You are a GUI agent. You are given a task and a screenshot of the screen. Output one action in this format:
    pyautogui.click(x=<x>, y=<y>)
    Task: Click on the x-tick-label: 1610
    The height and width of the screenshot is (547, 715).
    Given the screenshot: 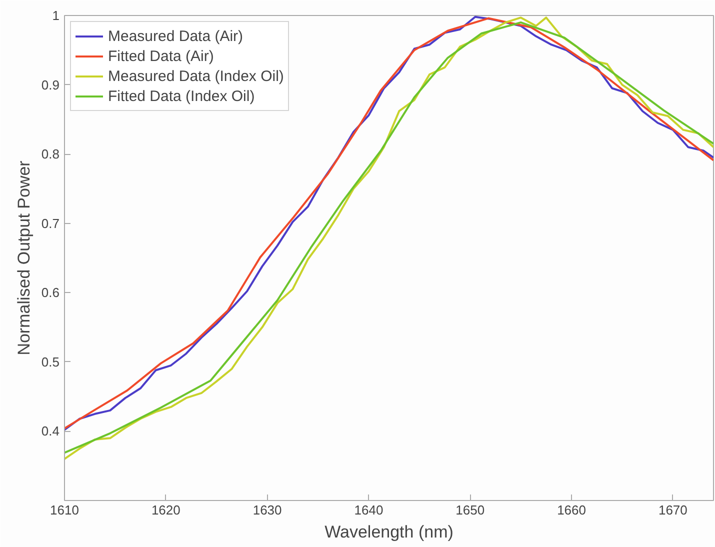 What is the action you would take?
    pyautogui.click(x=64, y=510)
    